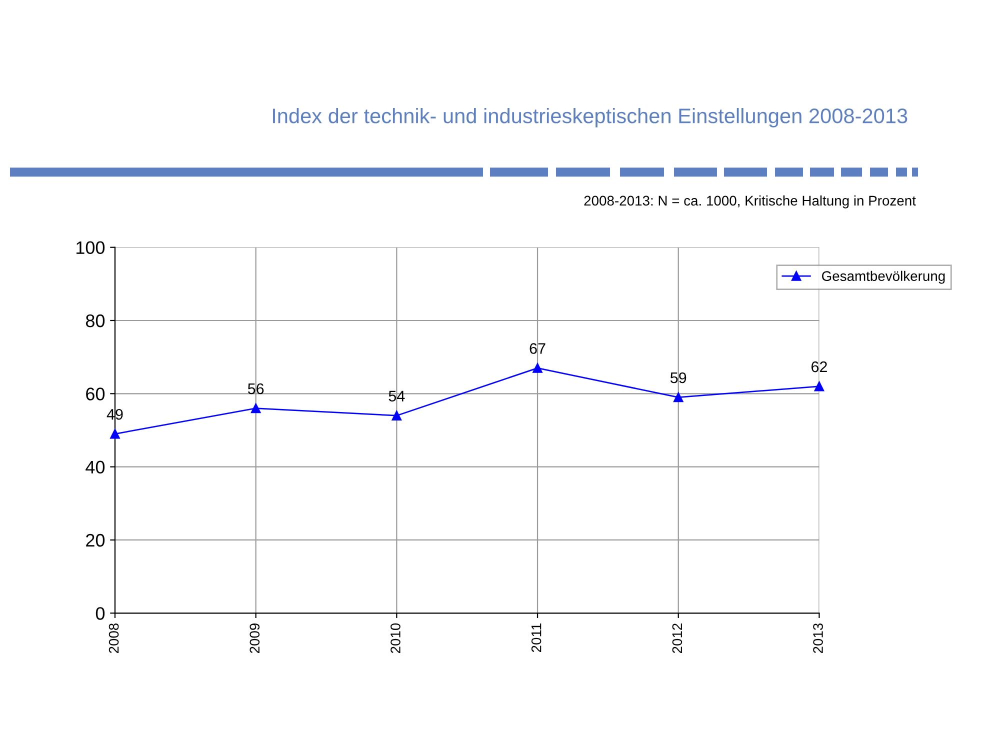 The height and width of the screenshot is (745, 987). I want to click on x-tick-label: 2009, so click(255, 639).